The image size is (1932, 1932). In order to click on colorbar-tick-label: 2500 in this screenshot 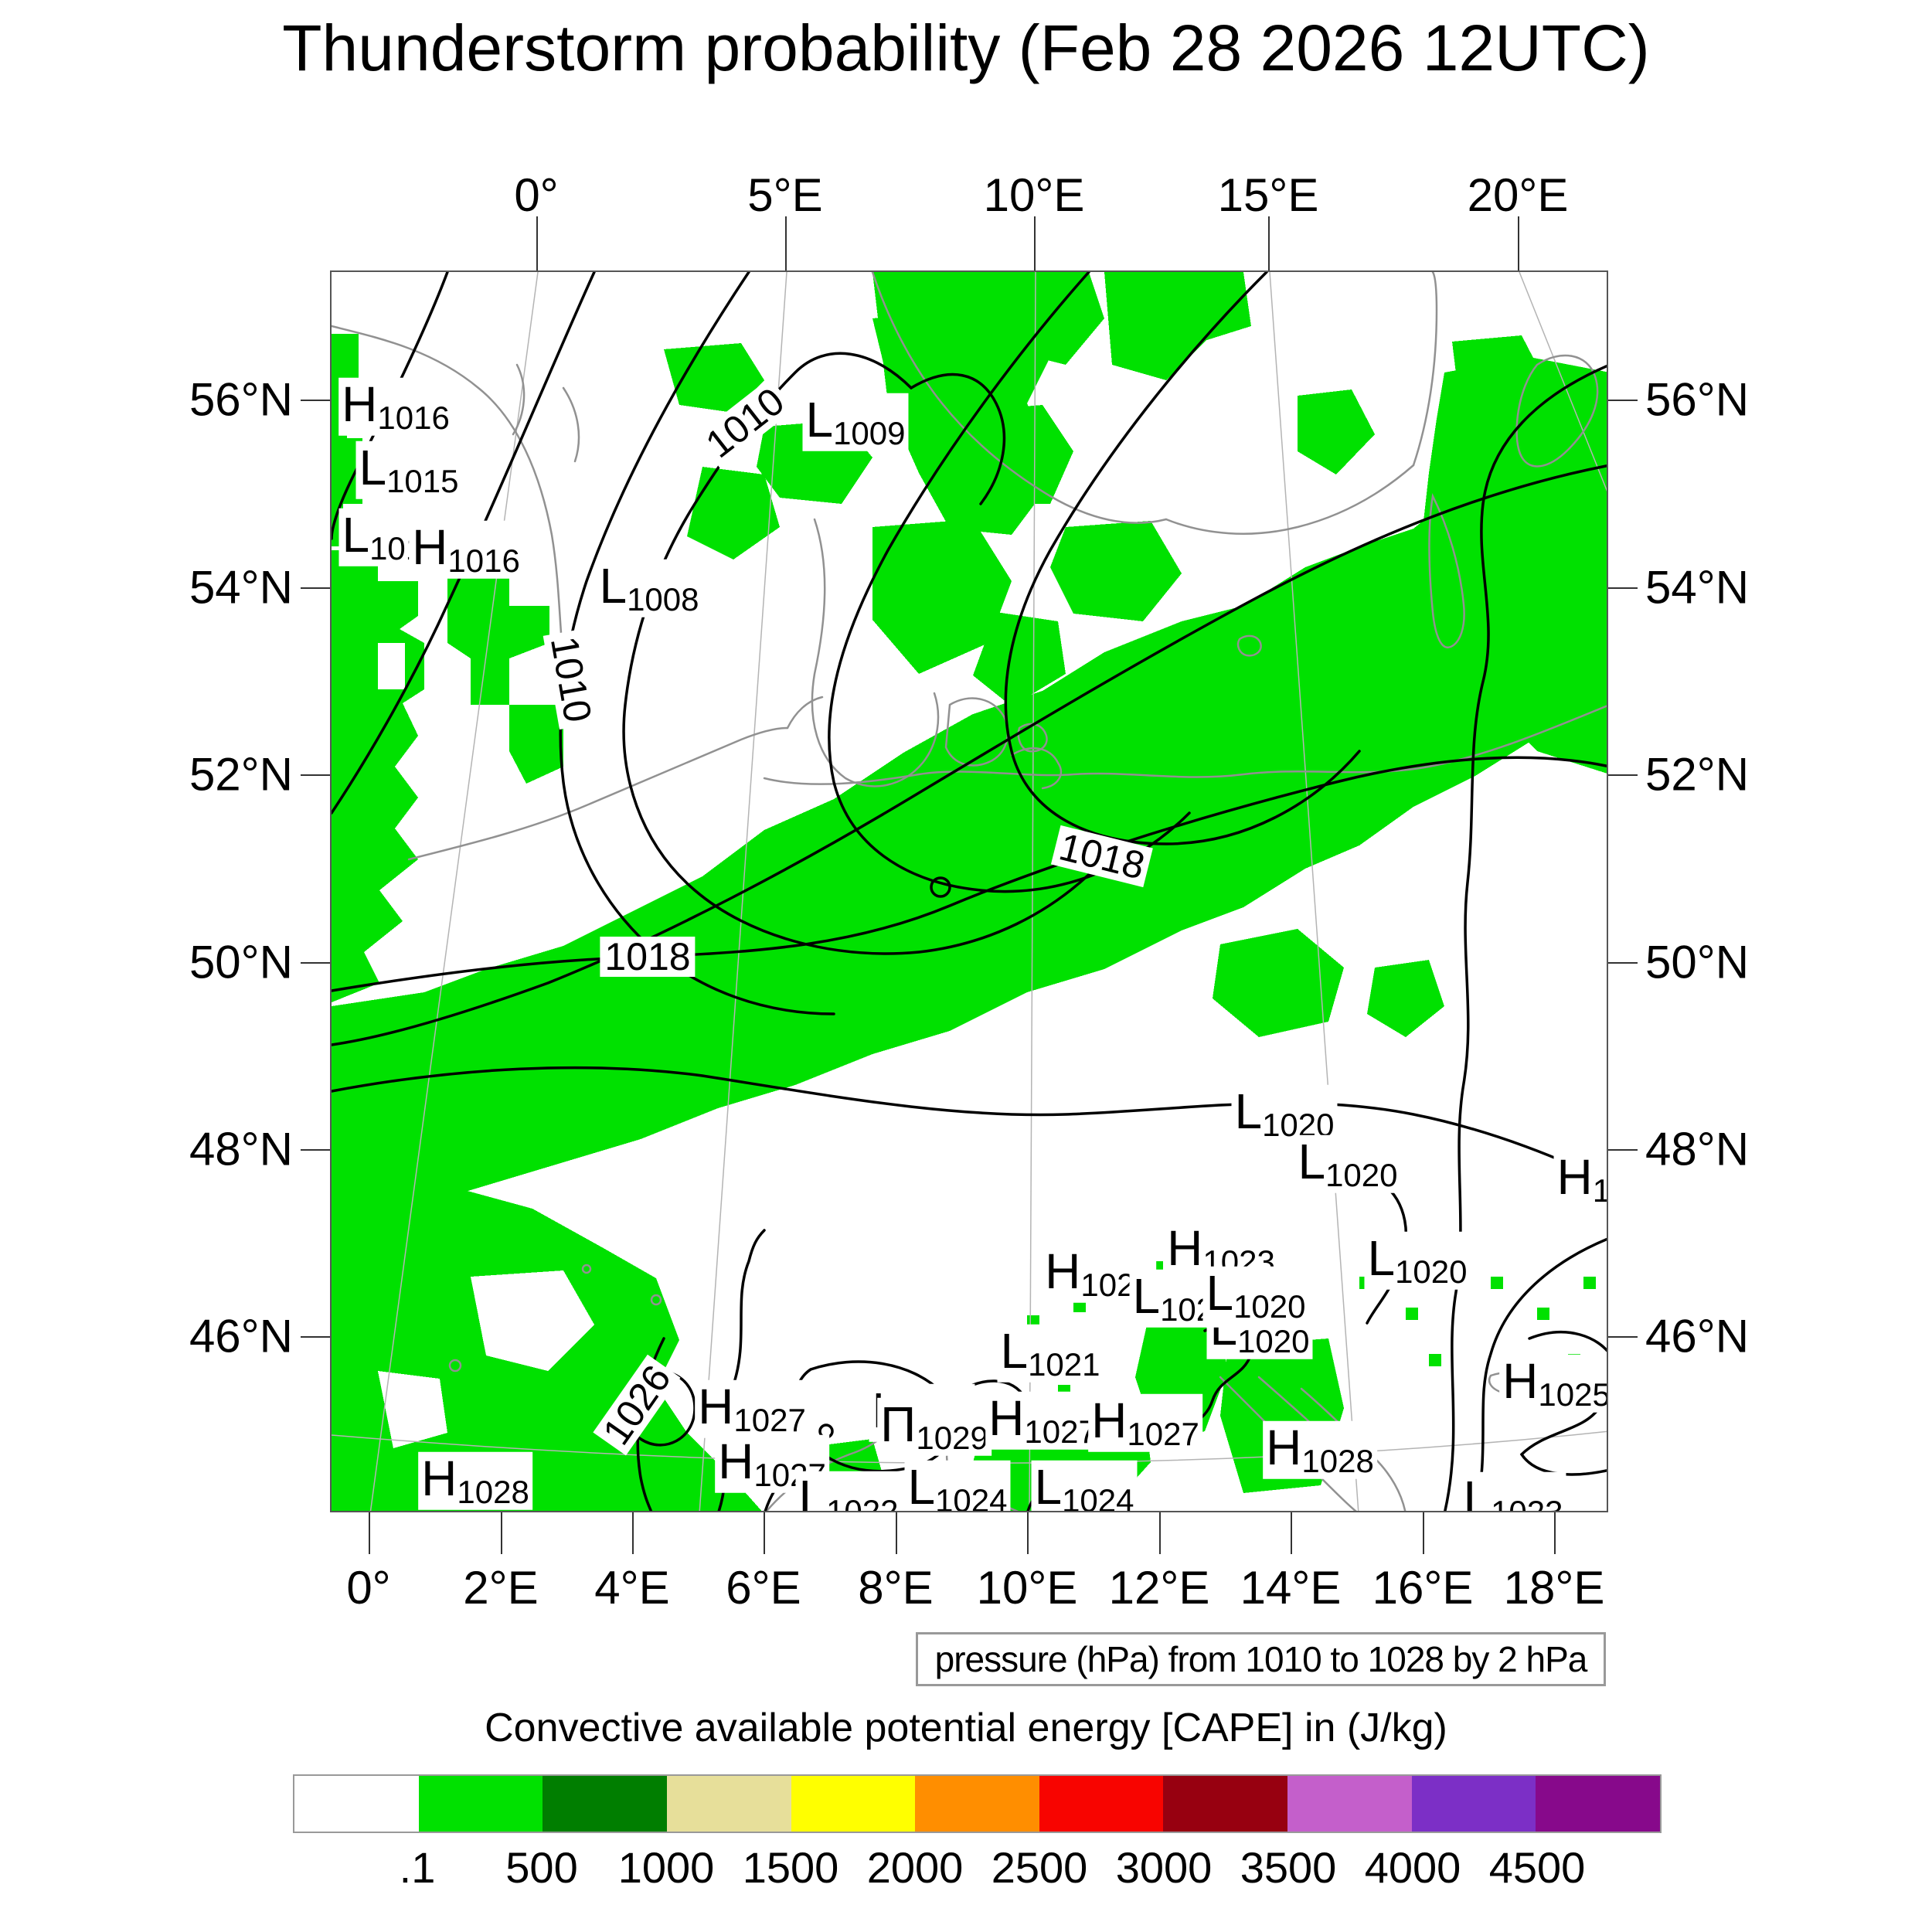, I will do `click(1040, 1868)`.